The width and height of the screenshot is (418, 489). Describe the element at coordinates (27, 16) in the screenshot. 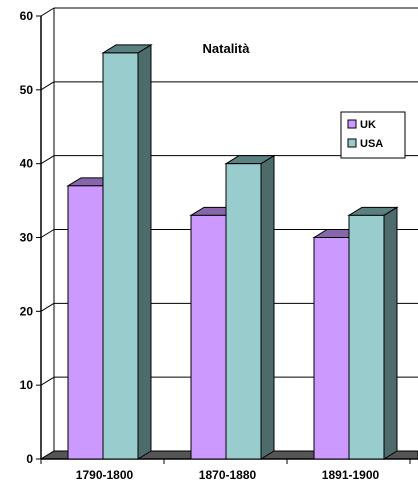

I see `y-tick-label: 60` at that location.